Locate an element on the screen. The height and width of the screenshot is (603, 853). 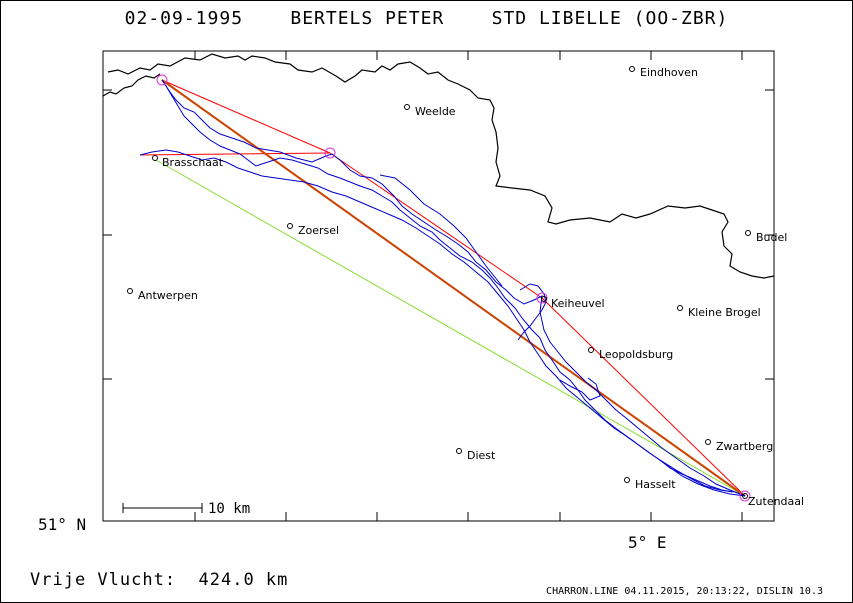
city-label-leopoldsburg: Leopoldsburg is located at coordinates (636, 354).